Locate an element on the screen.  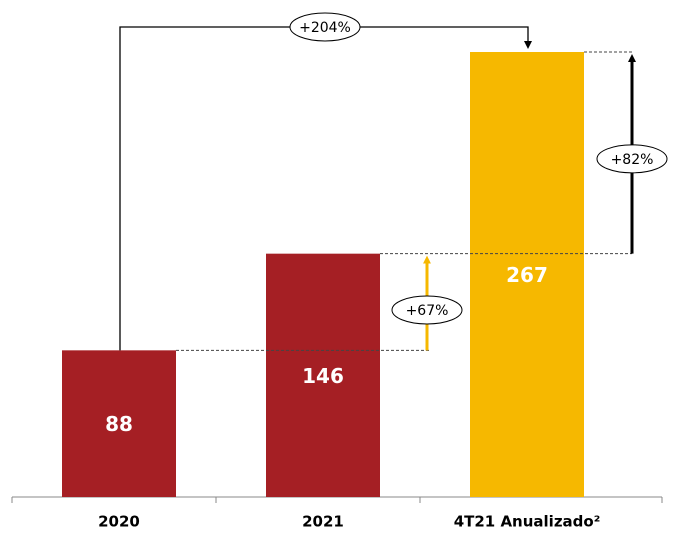
axis-ticks is located at coordinates (337, 500).